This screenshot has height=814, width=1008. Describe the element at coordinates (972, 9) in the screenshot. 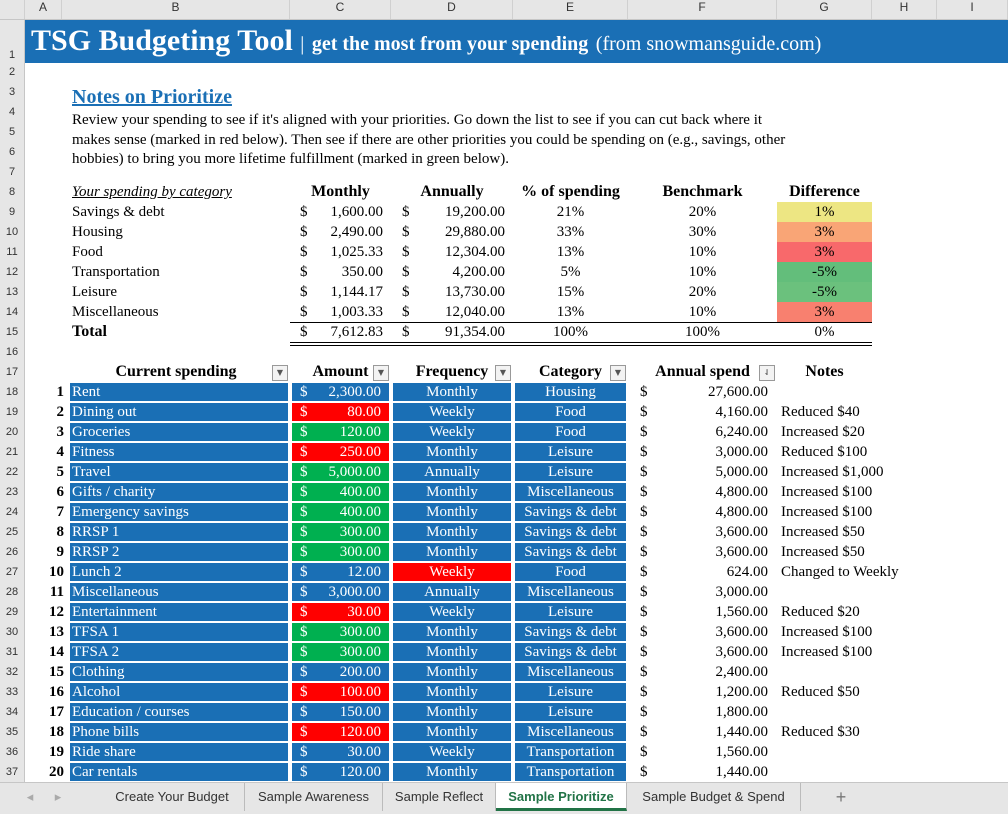

I see `column-header-I: I` at that location.